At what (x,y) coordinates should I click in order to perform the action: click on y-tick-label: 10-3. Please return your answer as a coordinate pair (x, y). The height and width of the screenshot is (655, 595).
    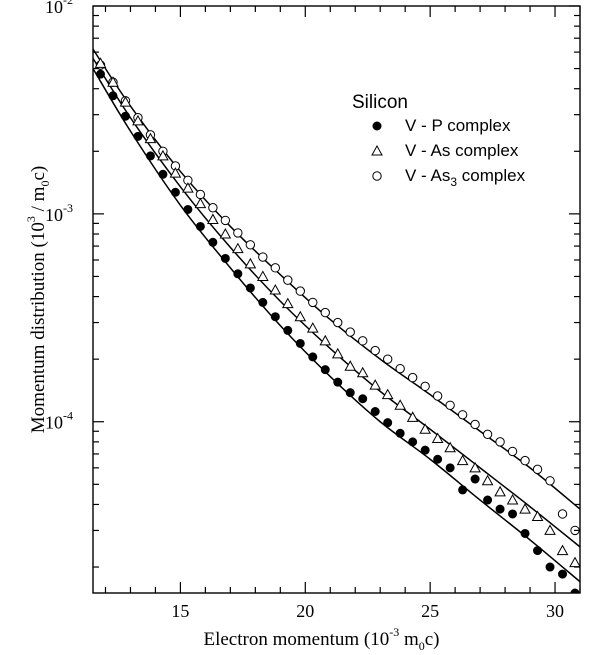
    Looking at the image, I should click on (59, 213).